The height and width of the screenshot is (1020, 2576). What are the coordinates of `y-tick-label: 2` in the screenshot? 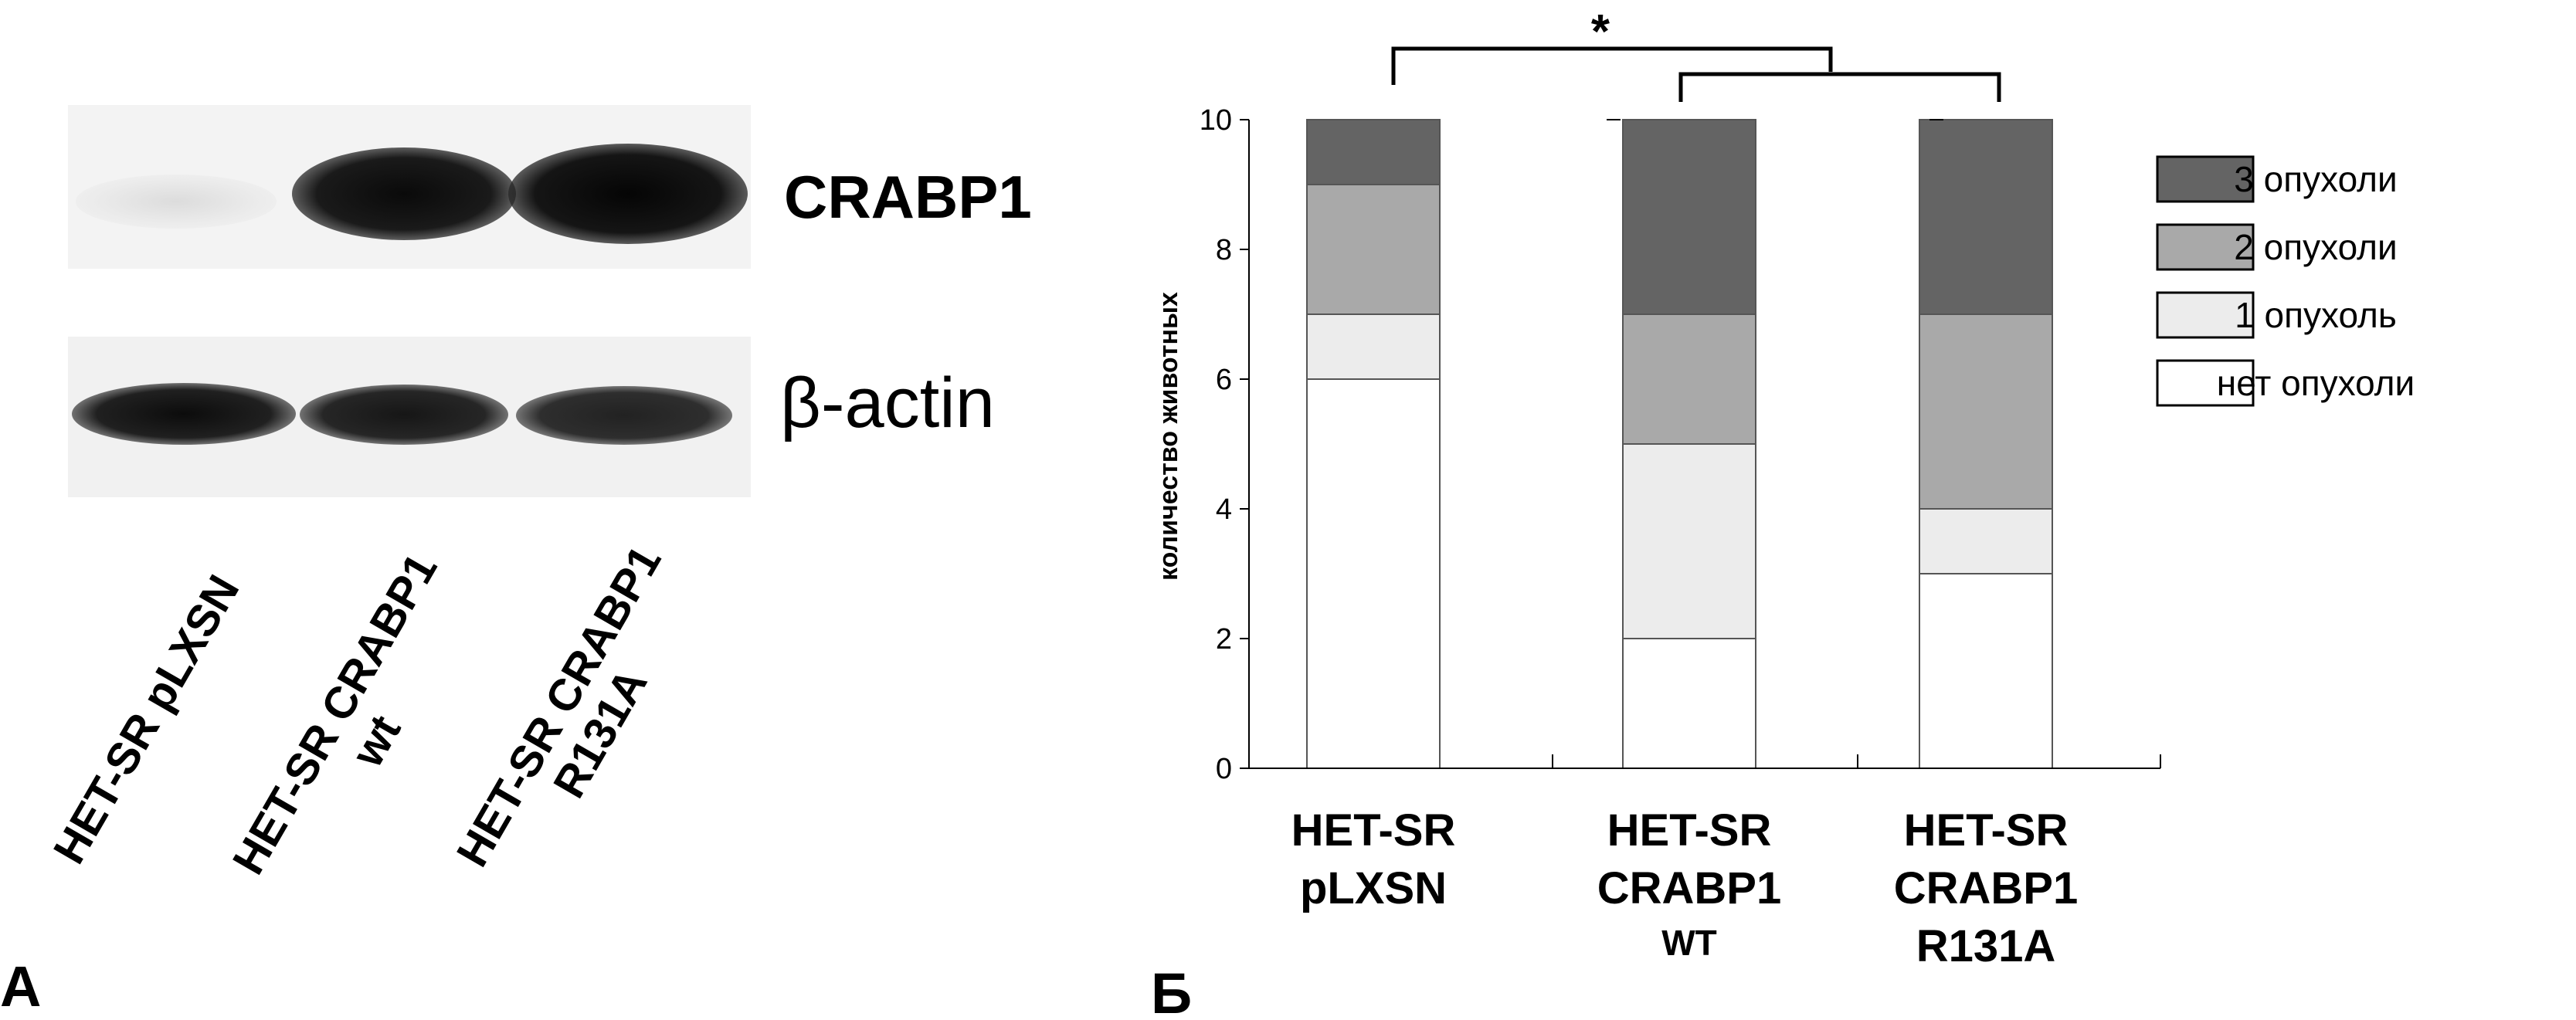 It's located at (1224, 639).